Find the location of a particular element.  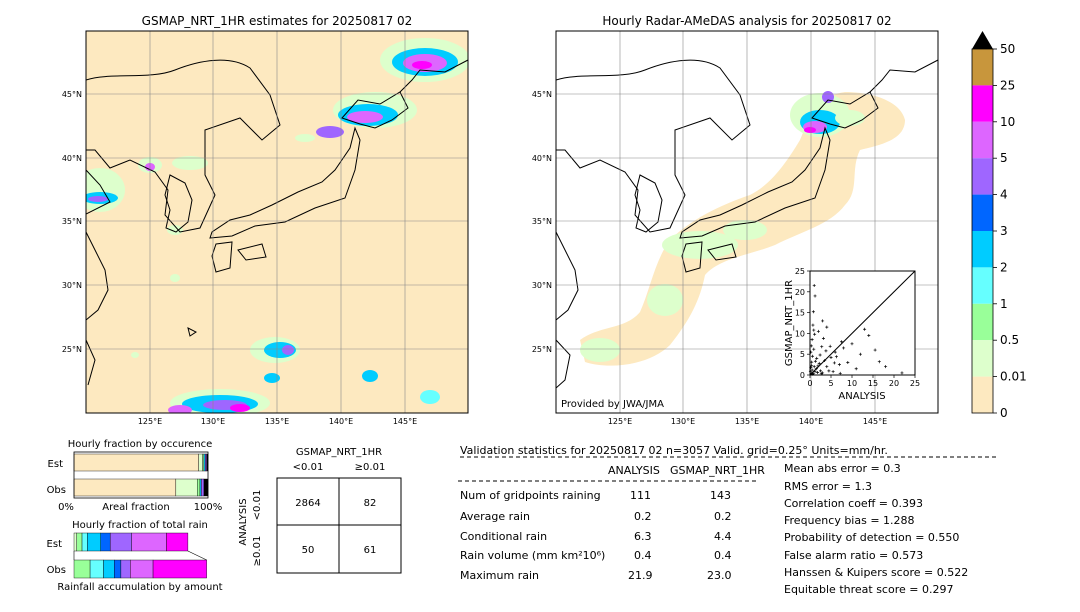

scatter-ytick-label: 15 is located at coordinates (800, 313).